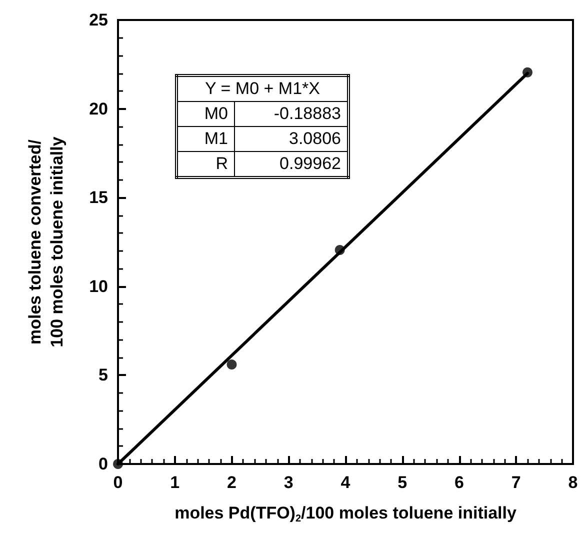 The height and width of the screenshot is (545, 582). What do you see at coordinates (291, 139) in the screenshot?
I see `annotation: 3.0806` at bounding box center [291, 139].